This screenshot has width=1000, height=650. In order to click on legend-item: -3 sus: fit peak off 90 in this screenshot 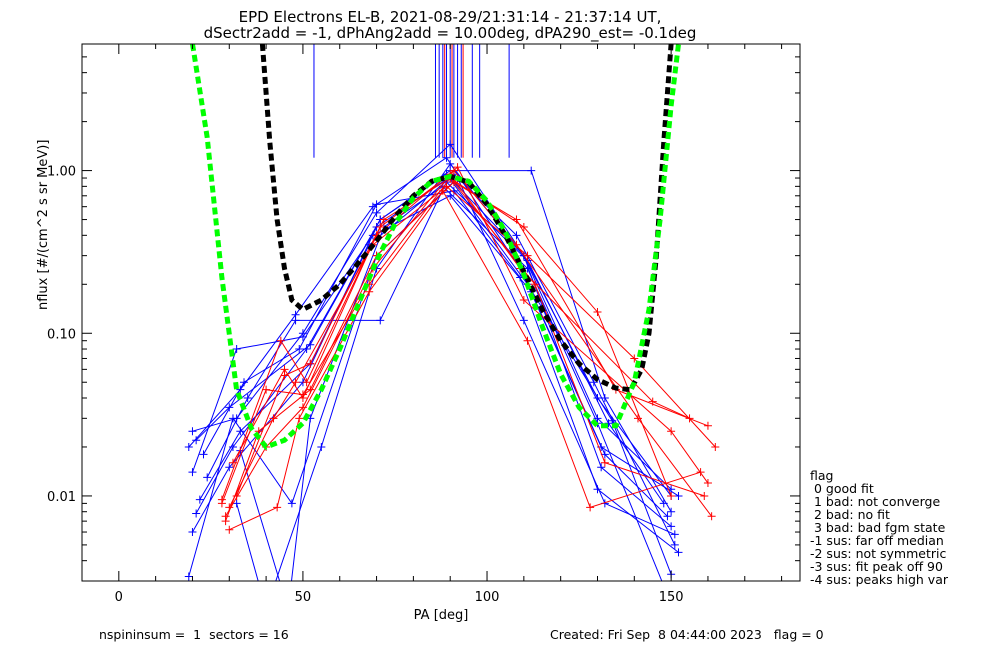, I will do `click(876, 566)`.